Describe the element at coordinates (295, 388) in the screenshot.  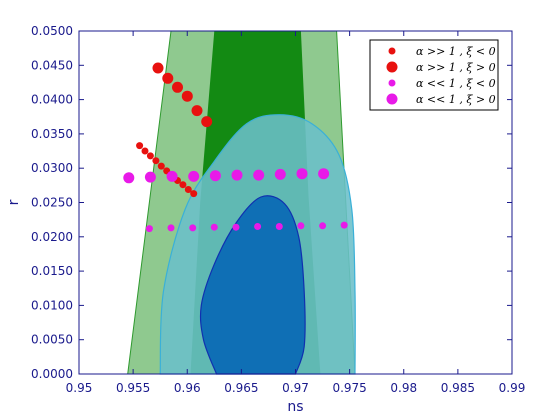
I see `x-tick-label: 0.97` at that location.